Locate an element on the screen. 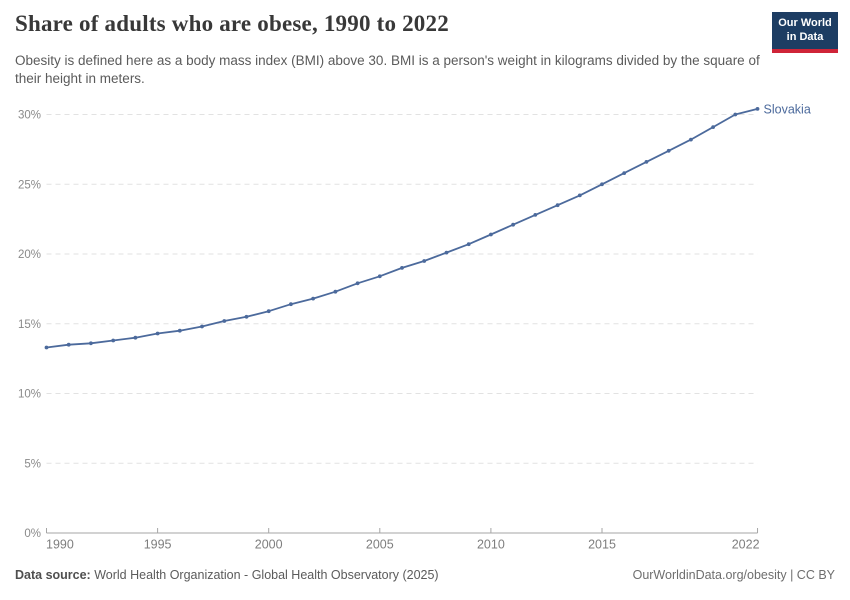 Image resolution: width=850 pixels, height=600 pixels. logo-line-2: in Data is located at coordinates (805, 36).